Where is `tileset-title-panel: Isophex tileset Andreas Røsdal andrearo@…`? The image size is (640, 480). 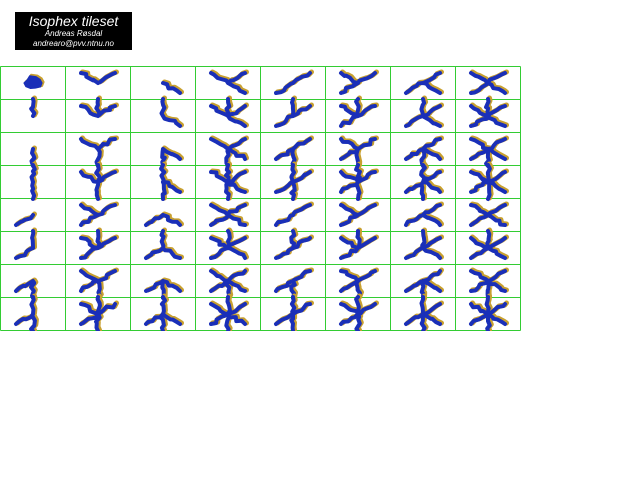
tileset-title-panel: Isophex tileset Andreas Røsdal andrearo@… is located at coordinates (73, 31).